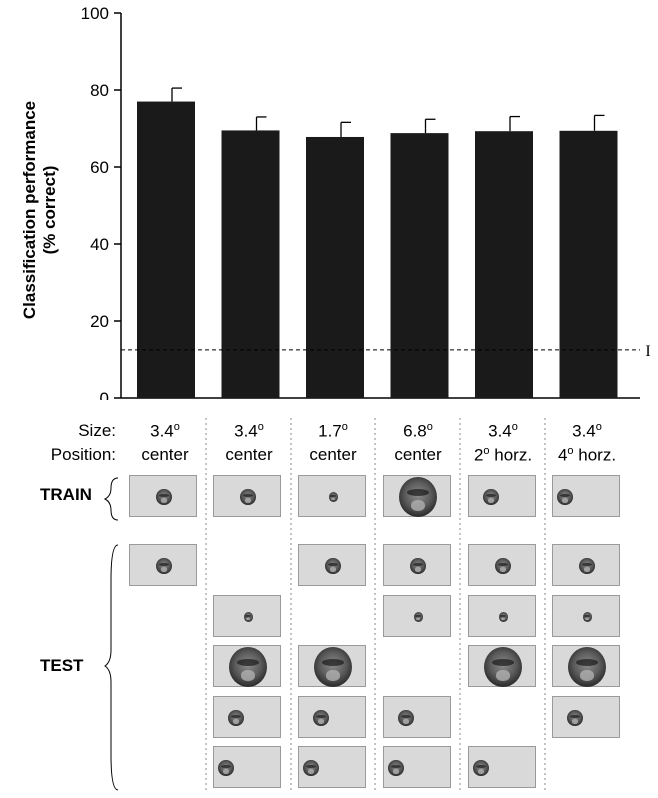 This screenshot has height=798, width=658. I want to click on test-label: TEST, so click(62, 665).